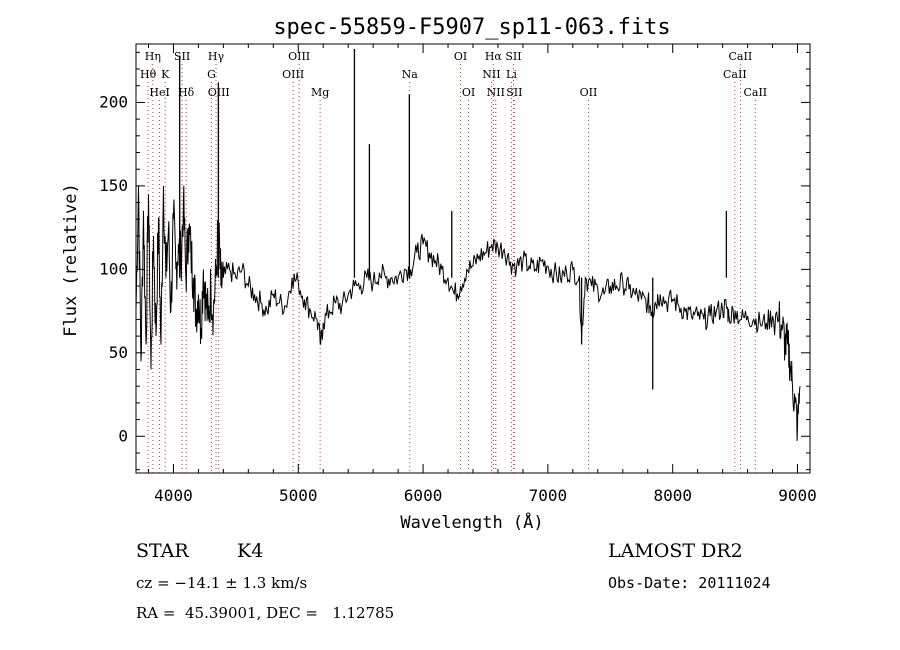 Image resolution: width=900 pixels, height=650 pixels. I want to click on line-marker-label: Na, so click(410, 74).